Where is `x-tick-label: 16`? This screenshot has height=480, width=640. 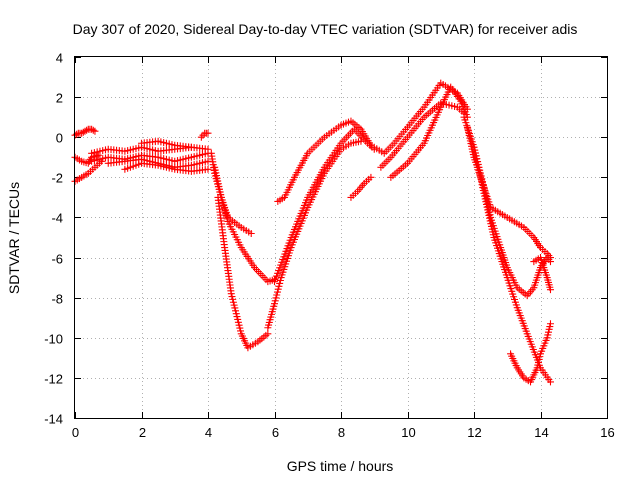 x-tick-label: 16 is located at coordinates (607, 432).